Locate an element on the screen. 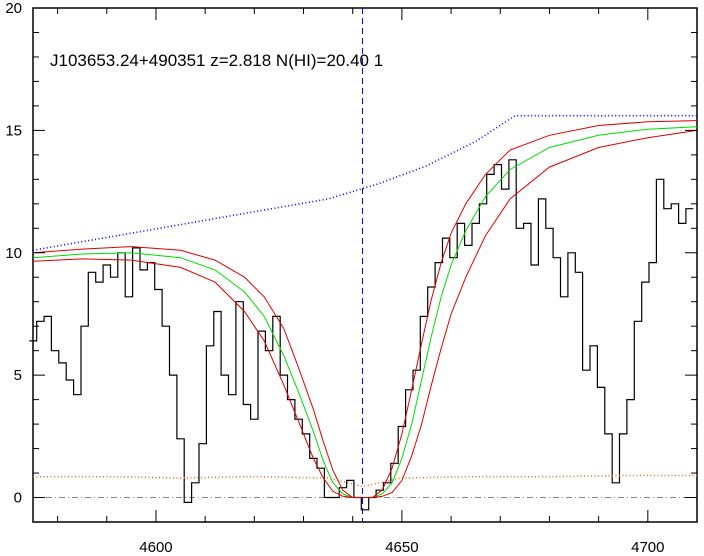 This screenshot has width=704, height=556. y-tick-label-5: 5 is located at coordinates (18, 375).